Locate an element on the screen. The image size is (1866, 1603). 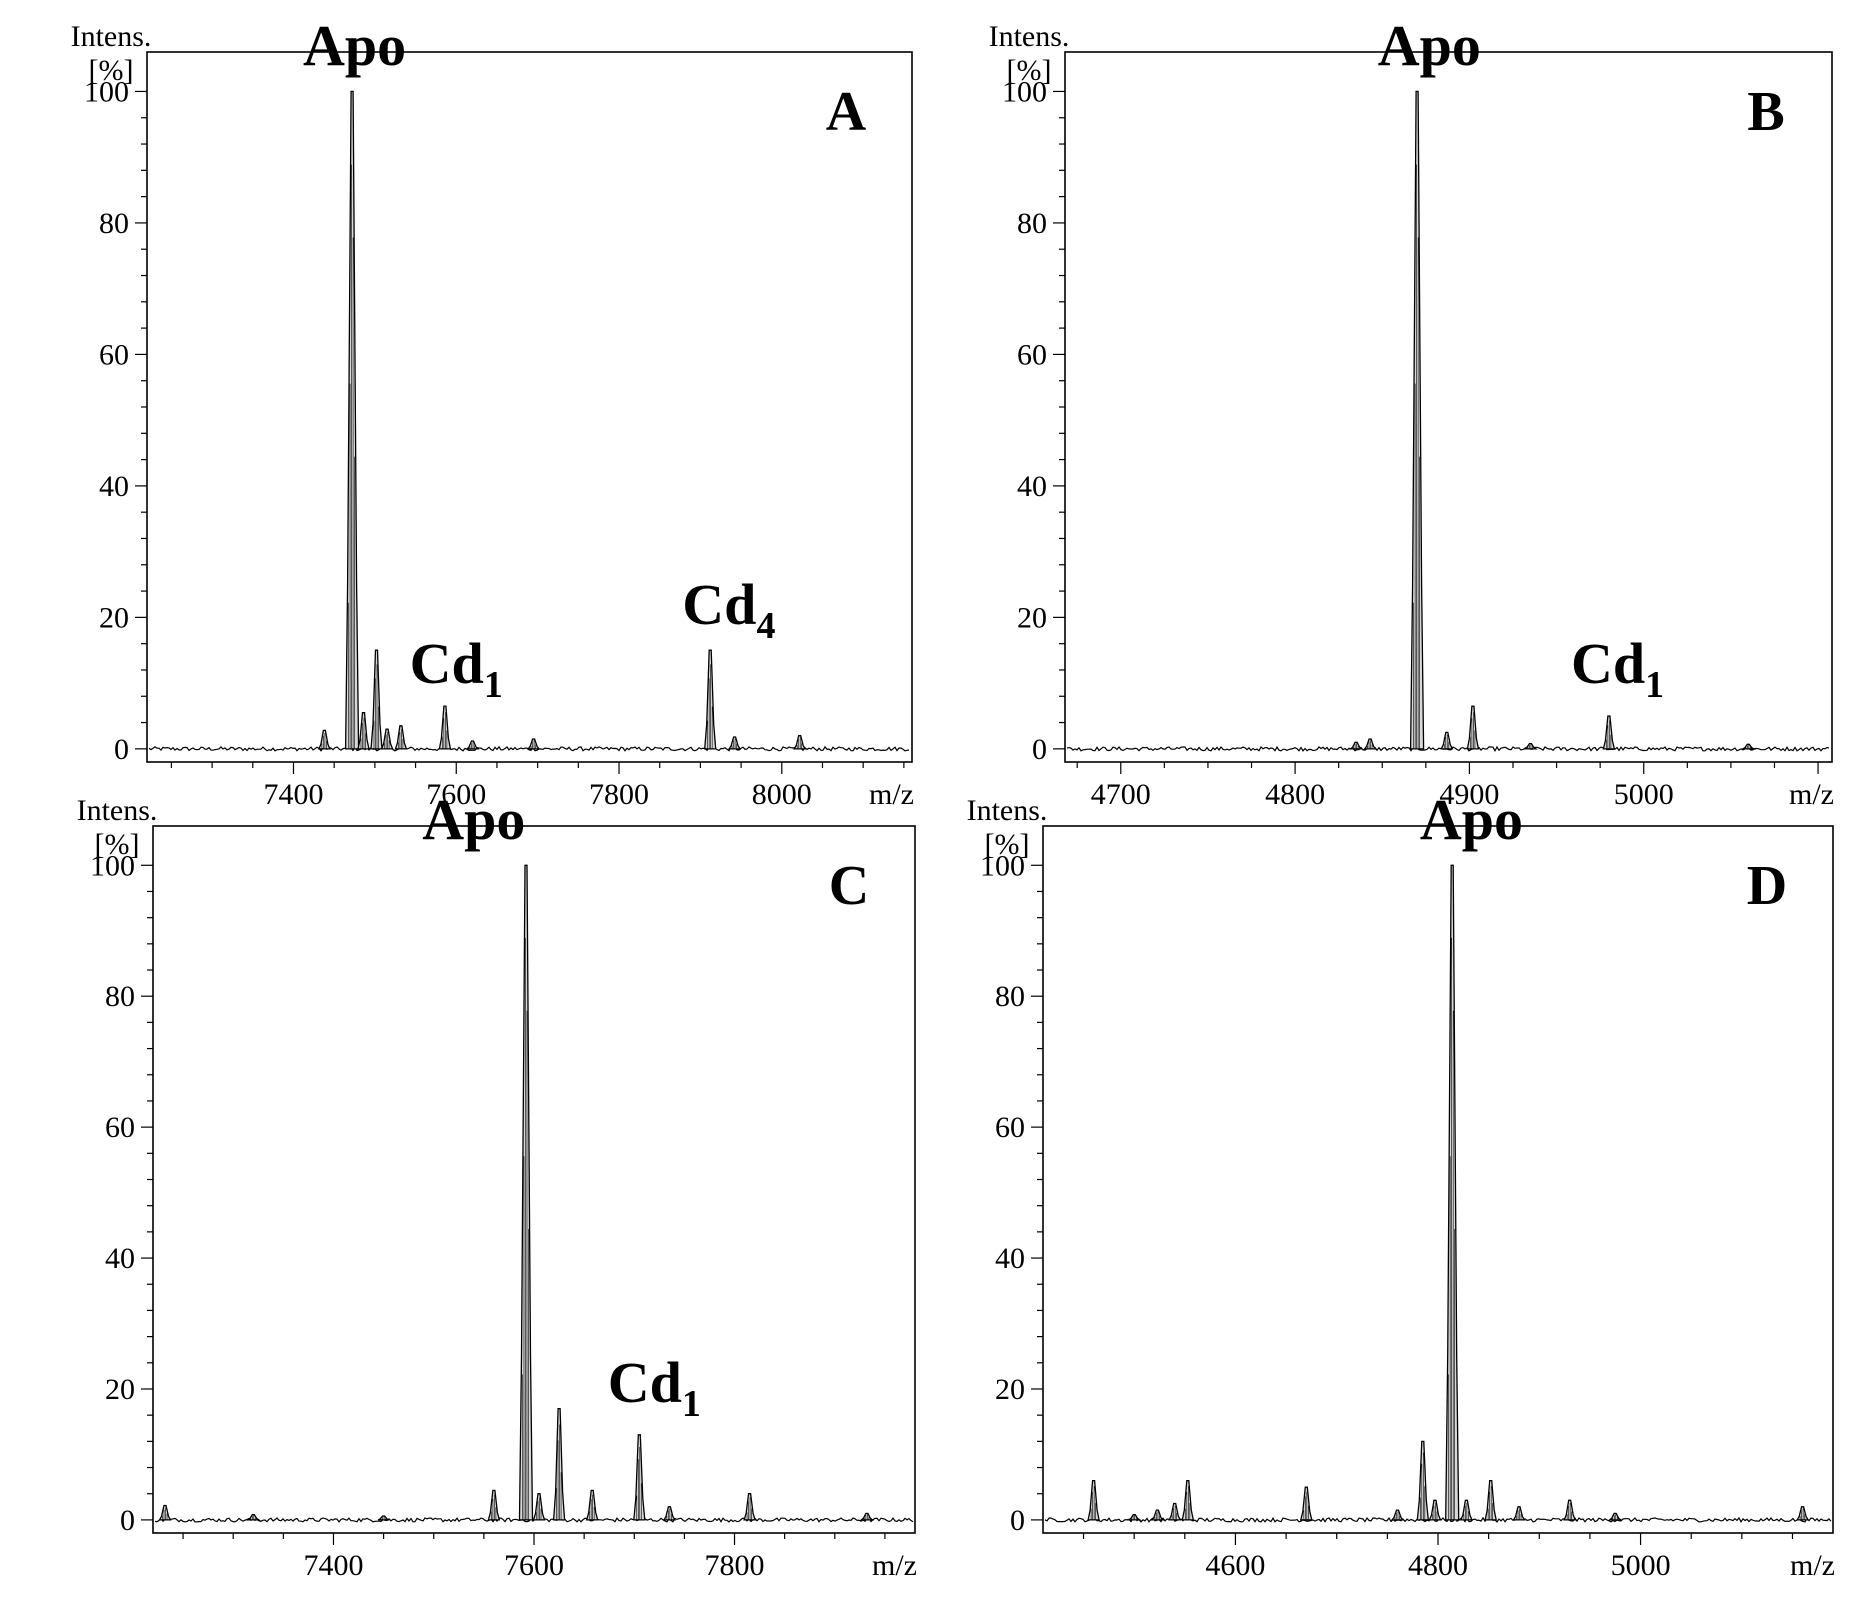
x-tick-label: 7600 is located at coordinates (456, 794).